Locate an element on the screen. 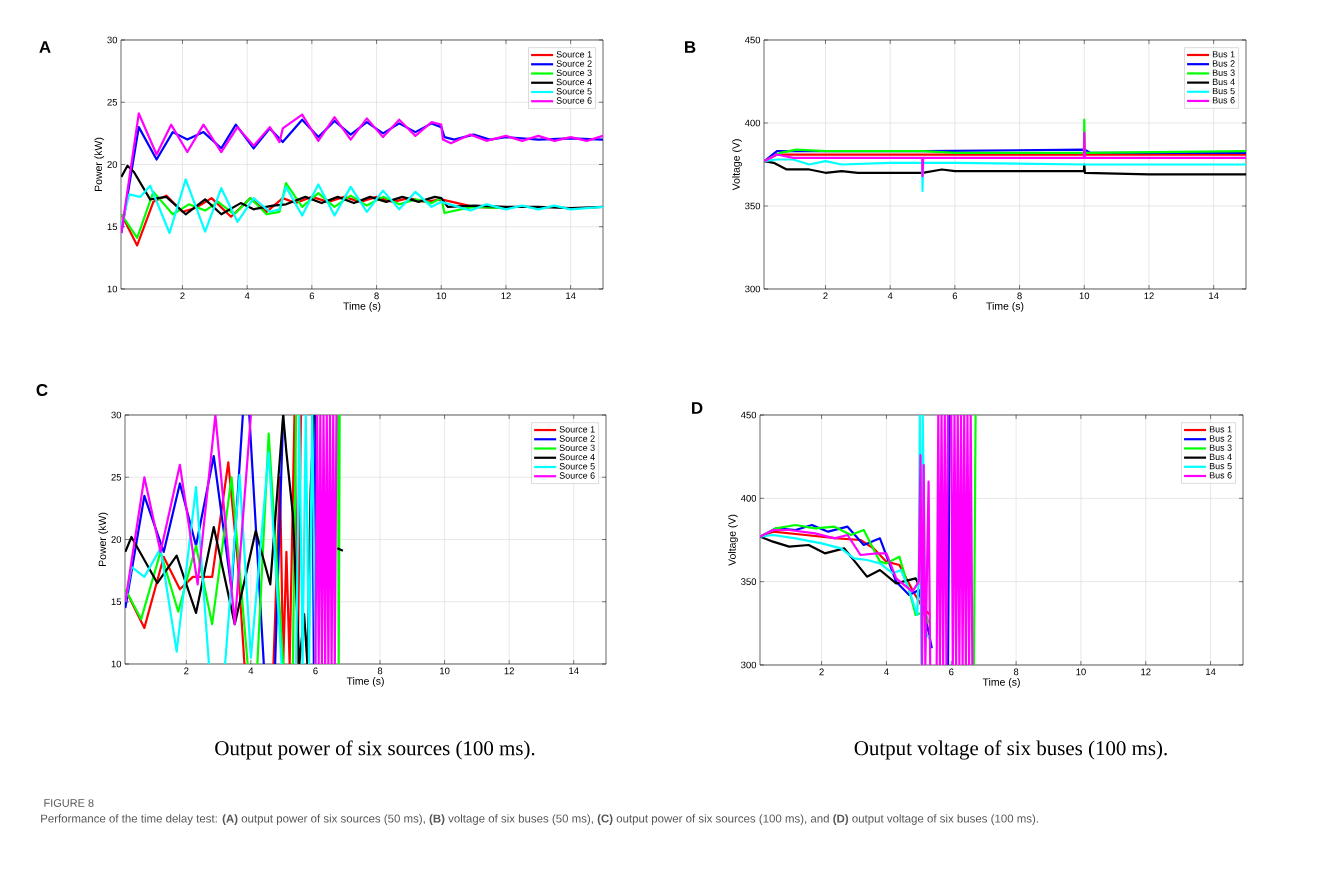  text: Performance of the time delay test: (A) output power of six sources (50 ms), (B) voltage of six buses (50 ms), (C) output power of six sources (100 ms), and (D) output voltage of six buses (100 ms). is located at coordinates (539, 819).